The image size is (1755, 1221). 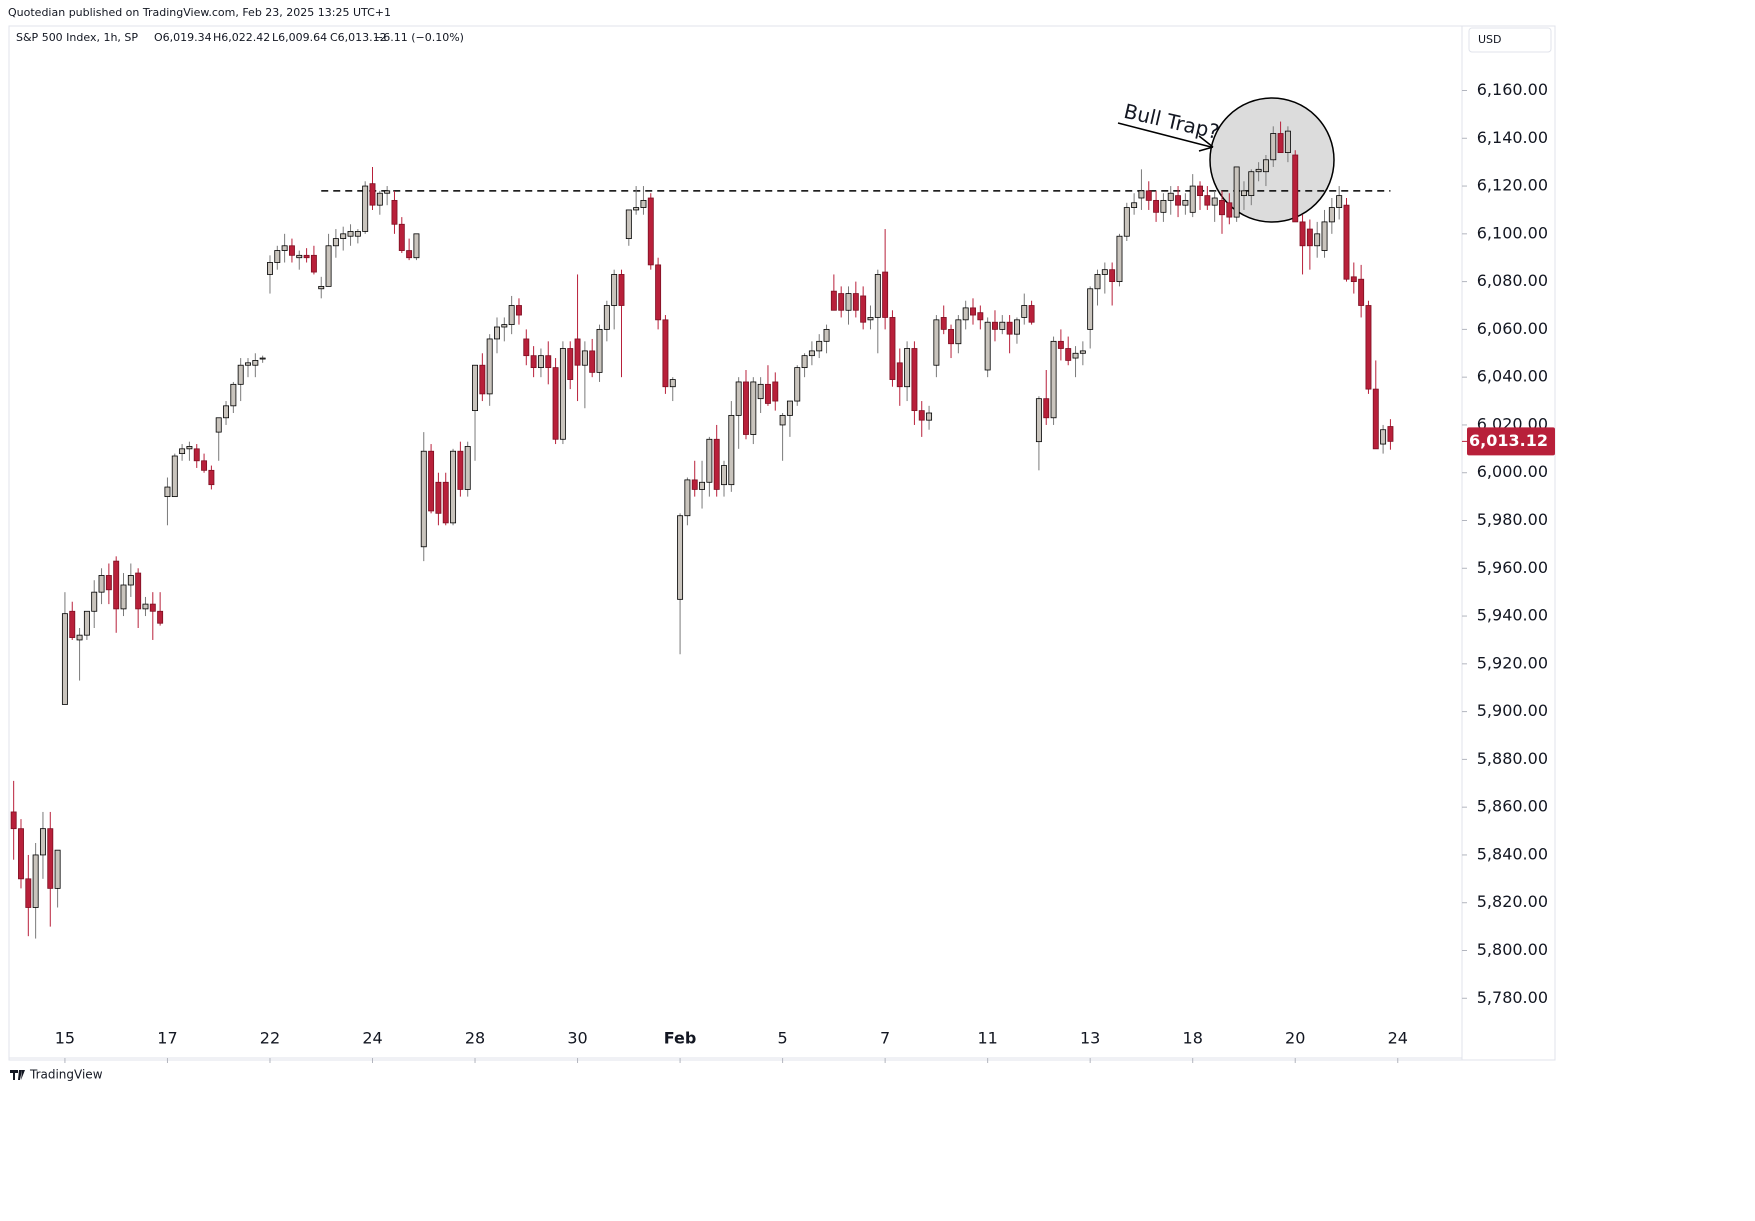 I want to click on last-price-box, so click(x=1511, y=441).